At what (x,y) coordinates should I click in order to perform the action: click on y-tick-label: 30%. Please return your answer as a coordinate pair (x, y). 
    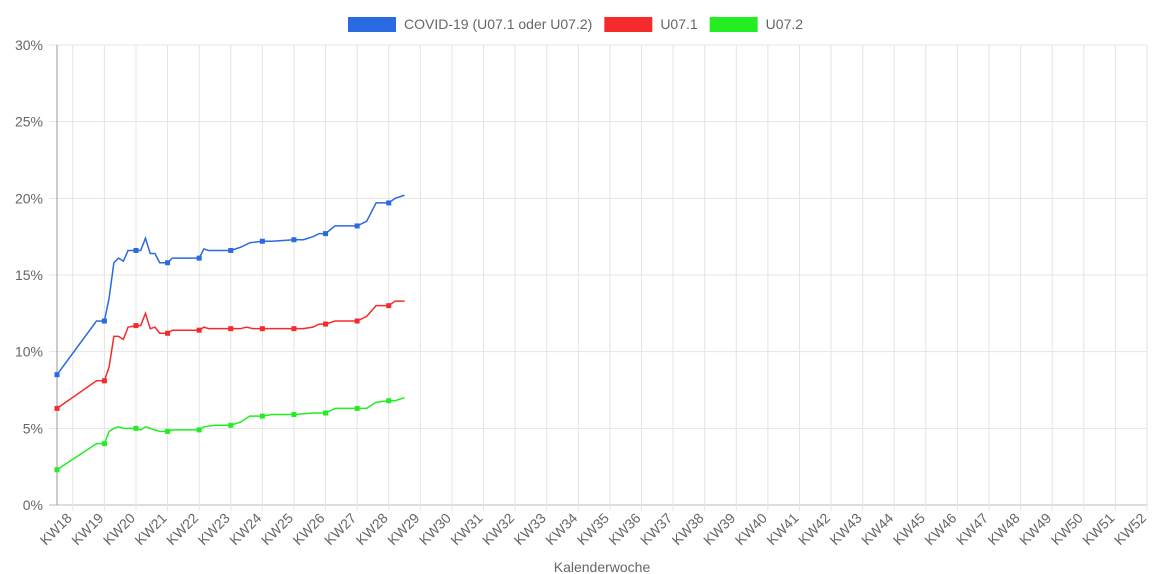
    Looking at the image, I should click on (29, 45).